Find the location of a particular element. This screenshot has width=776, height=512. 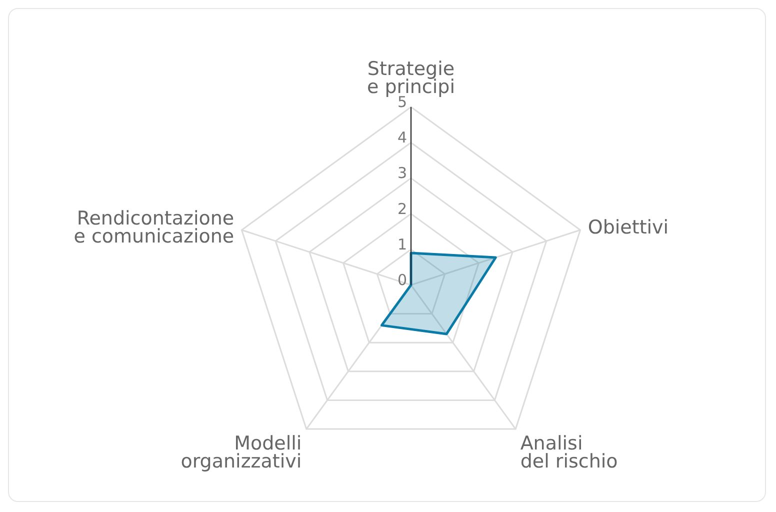

y-tick-label: 1 is located at coordinates (402, 244).